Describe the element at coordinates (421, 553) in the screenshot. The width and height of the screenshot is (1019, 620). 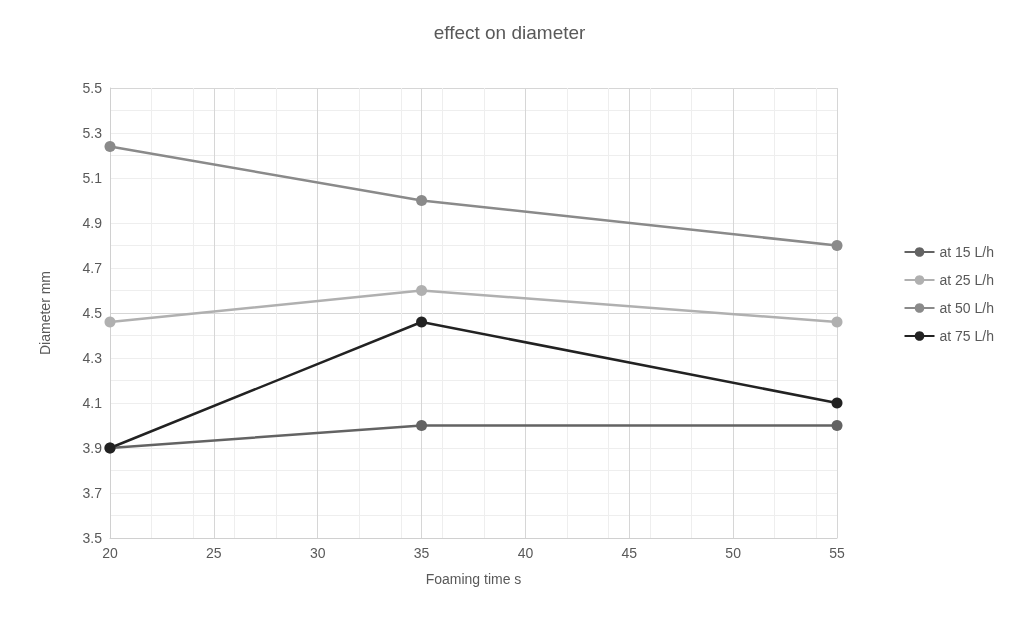
I see `x-tick-label: 35` at that location.